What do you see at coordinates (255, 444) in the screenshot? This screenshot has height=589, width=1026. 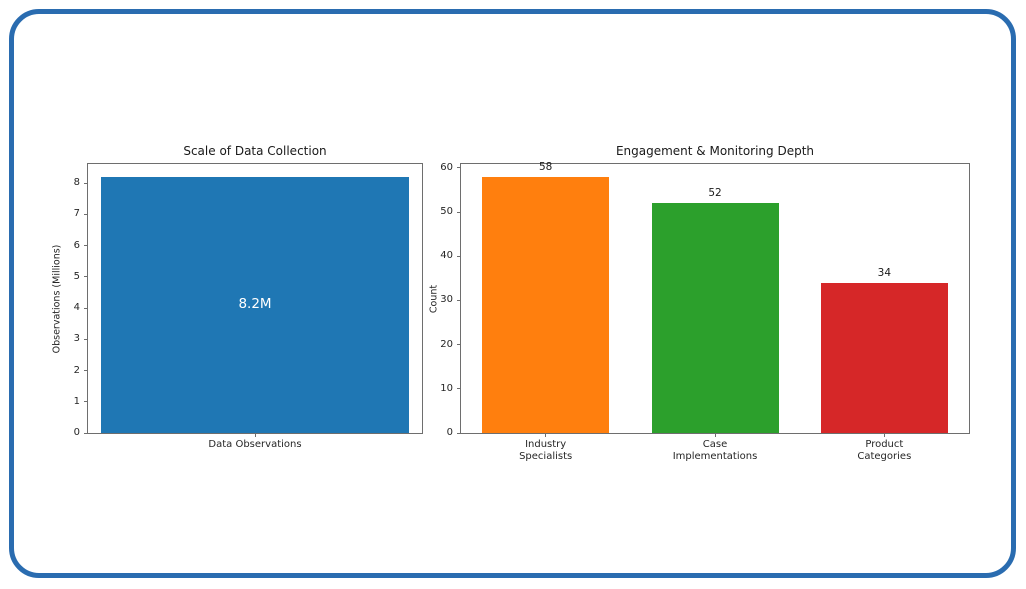 I see `x-tick-label: Data Observations` at bounding box center [255, 444].